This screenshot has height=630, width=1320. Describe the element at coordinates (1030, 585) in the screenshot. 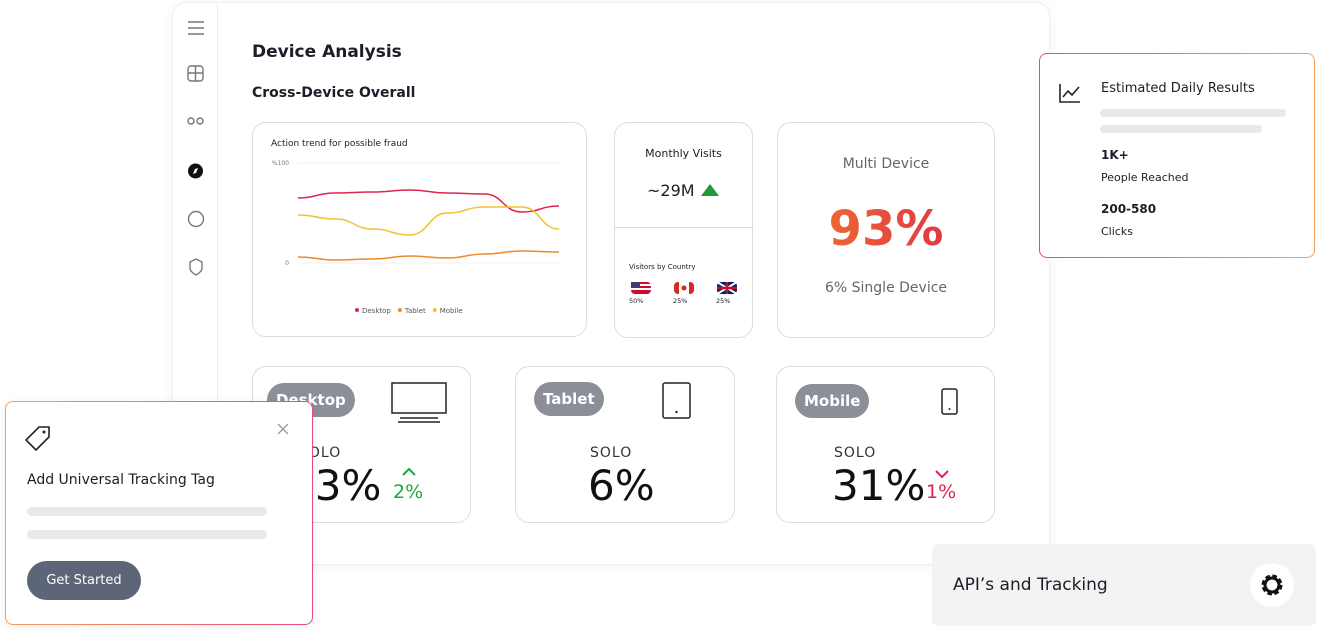

I see `api-title: API’s and Tracking` at that location.